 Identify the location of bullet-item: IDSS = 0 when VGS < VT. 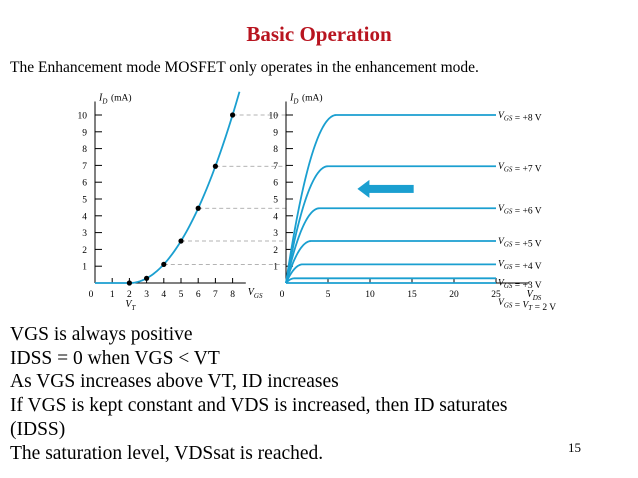
(115, 358).